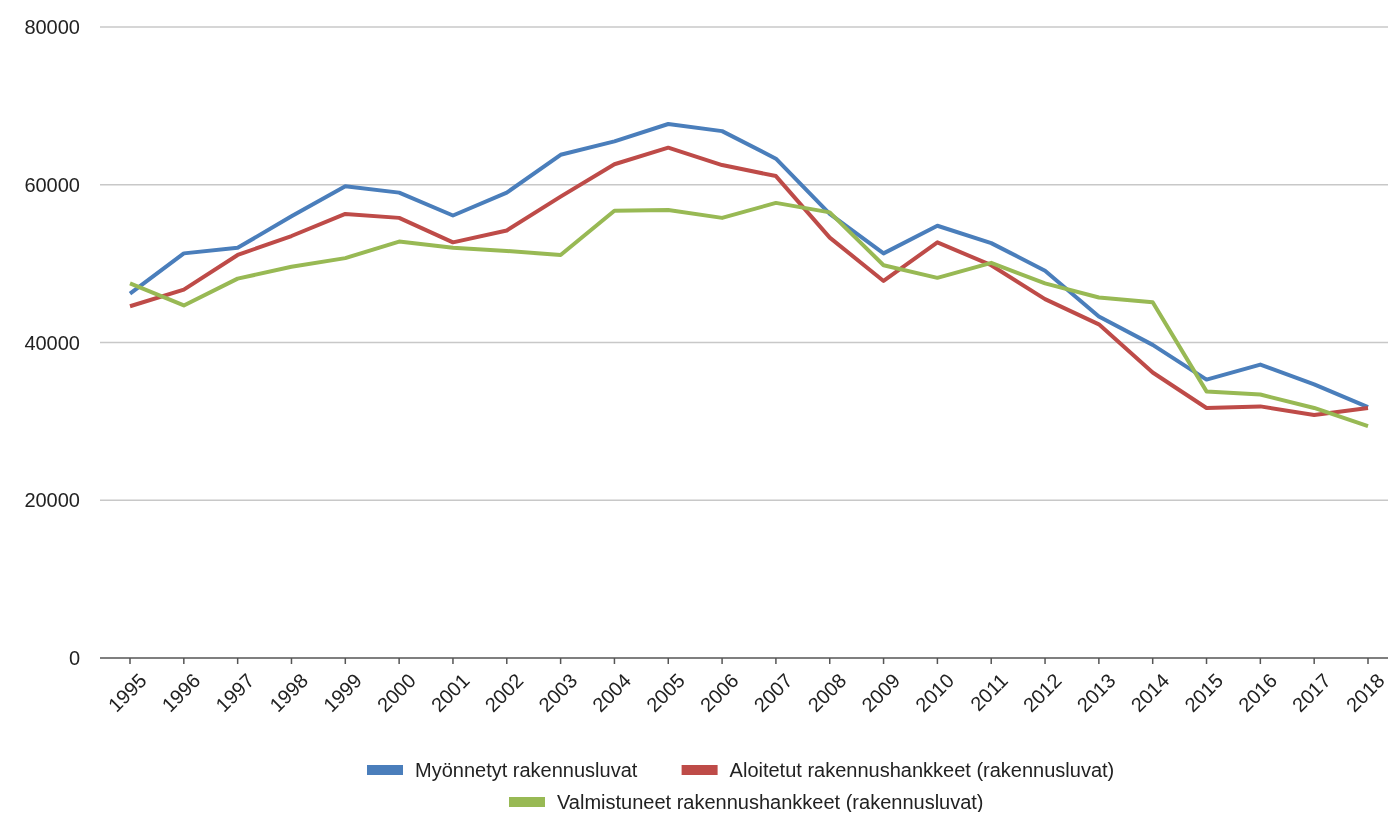  What do you see at coordinates (52, 342) in the screenshot?
I see `y-tick-label: 40000` at bounding box center [52, 342].